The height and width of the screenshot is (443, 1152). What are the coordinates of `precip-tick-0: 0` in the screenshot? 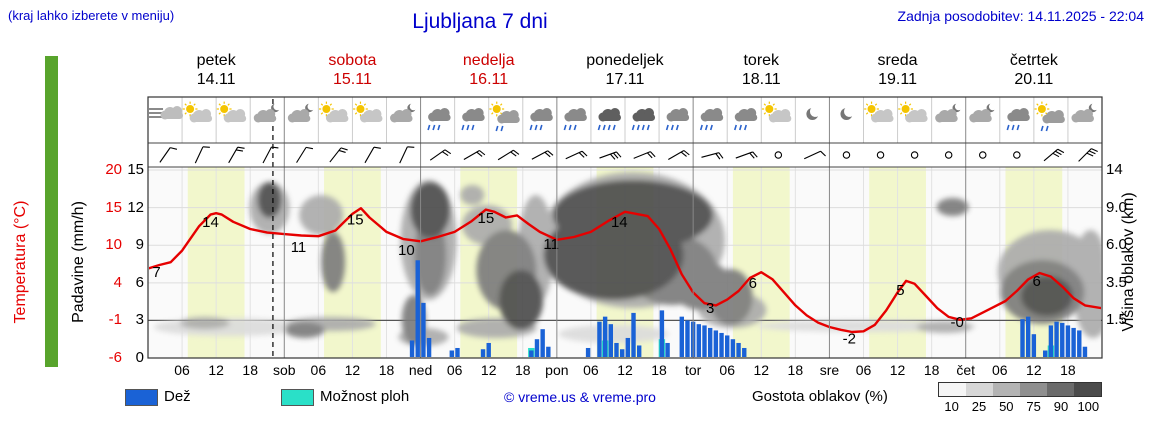 It's located at (139, 357).